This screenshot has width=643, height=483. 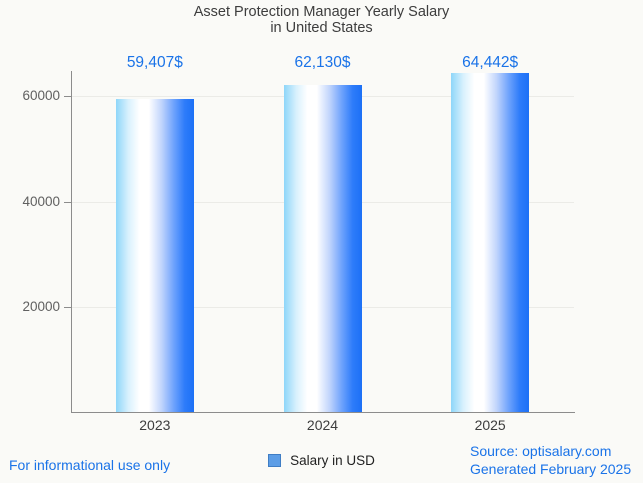 What do you see at coordinates (41, 96) in the screenshot?
I see `y-axis-label-60000: 60000` at bounding box center [41, 96].